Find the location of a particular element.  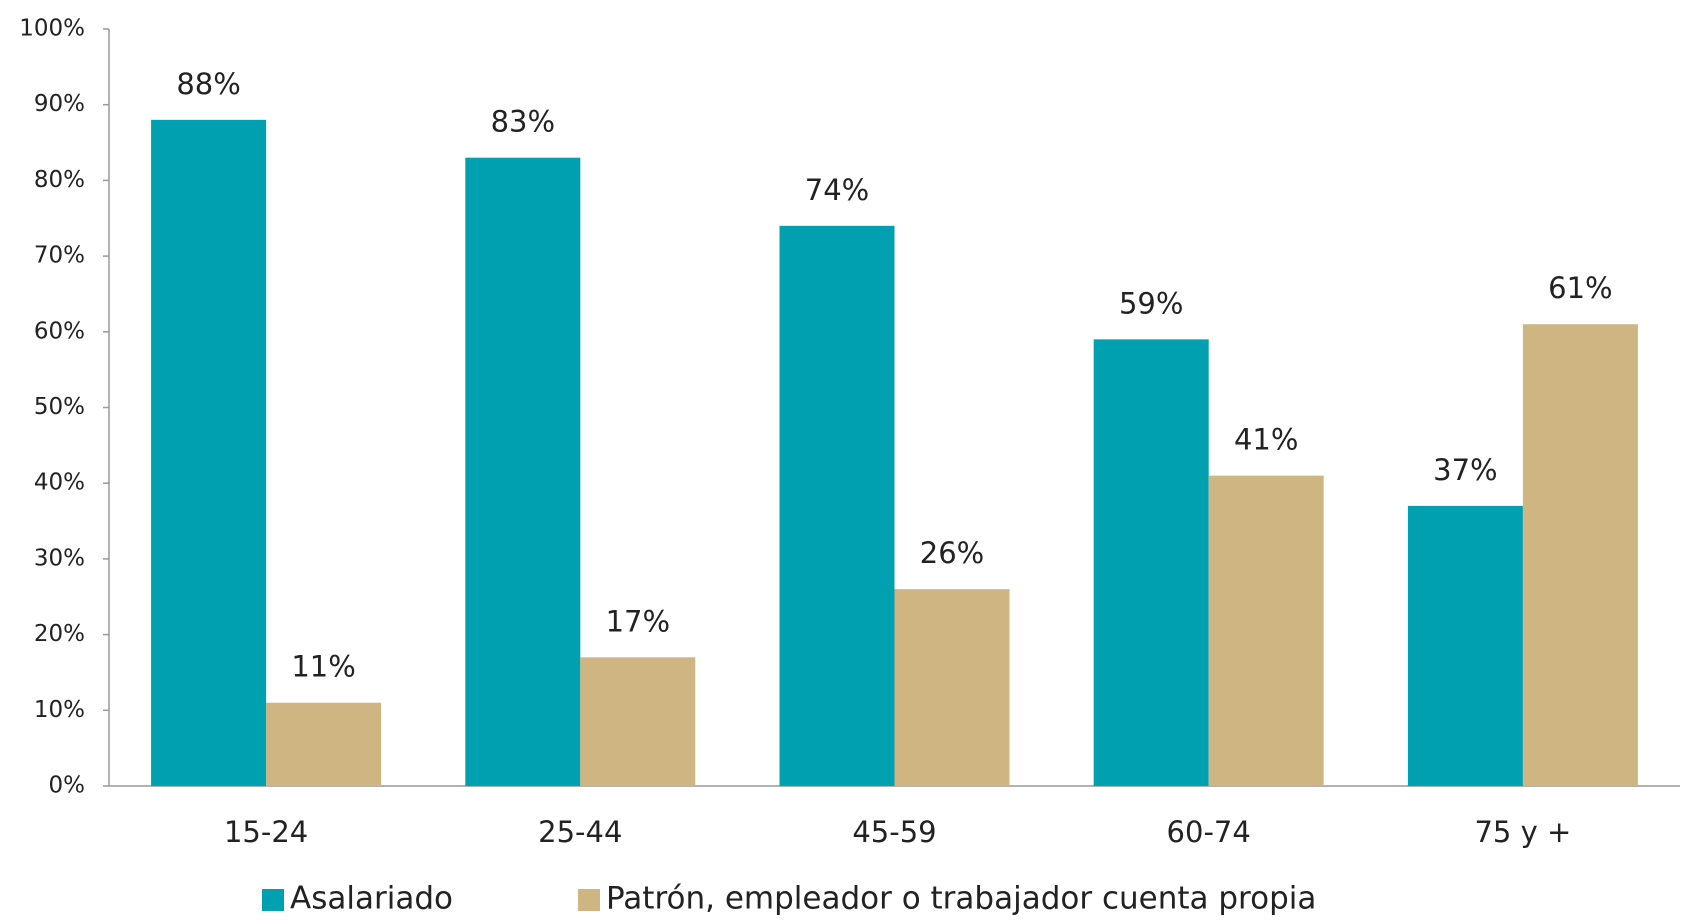

y-tick-label: 60% is located at coordinates (59, 331).